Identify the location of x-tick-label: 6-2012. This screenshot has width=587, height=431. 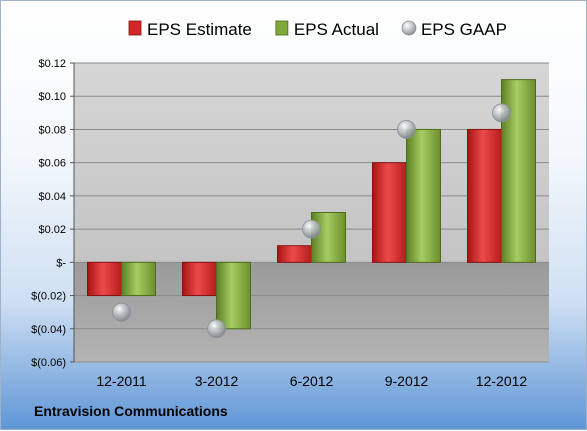
(312, 381).